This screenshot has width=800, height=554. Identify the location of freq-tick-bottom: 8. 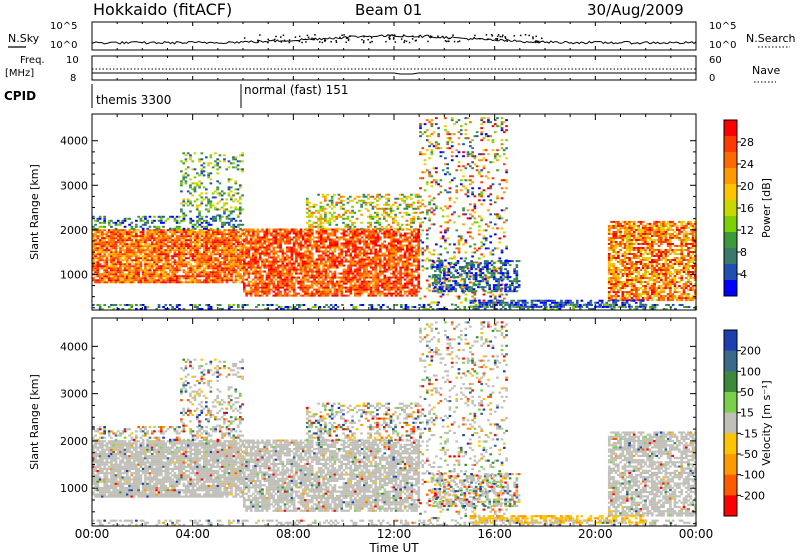
(73, 78).